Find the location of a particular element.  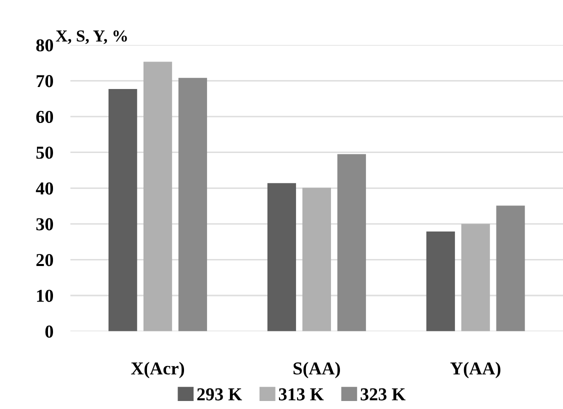

y-tick-label: 40 is located at coordinates (45, 188).